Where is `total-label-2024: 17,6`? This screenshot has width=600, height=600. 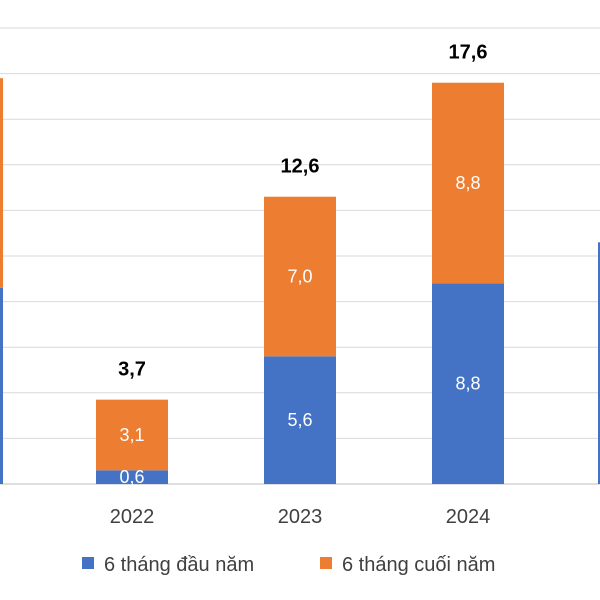
total-label-2024: 17,6 is located at coordinates (468, 53).